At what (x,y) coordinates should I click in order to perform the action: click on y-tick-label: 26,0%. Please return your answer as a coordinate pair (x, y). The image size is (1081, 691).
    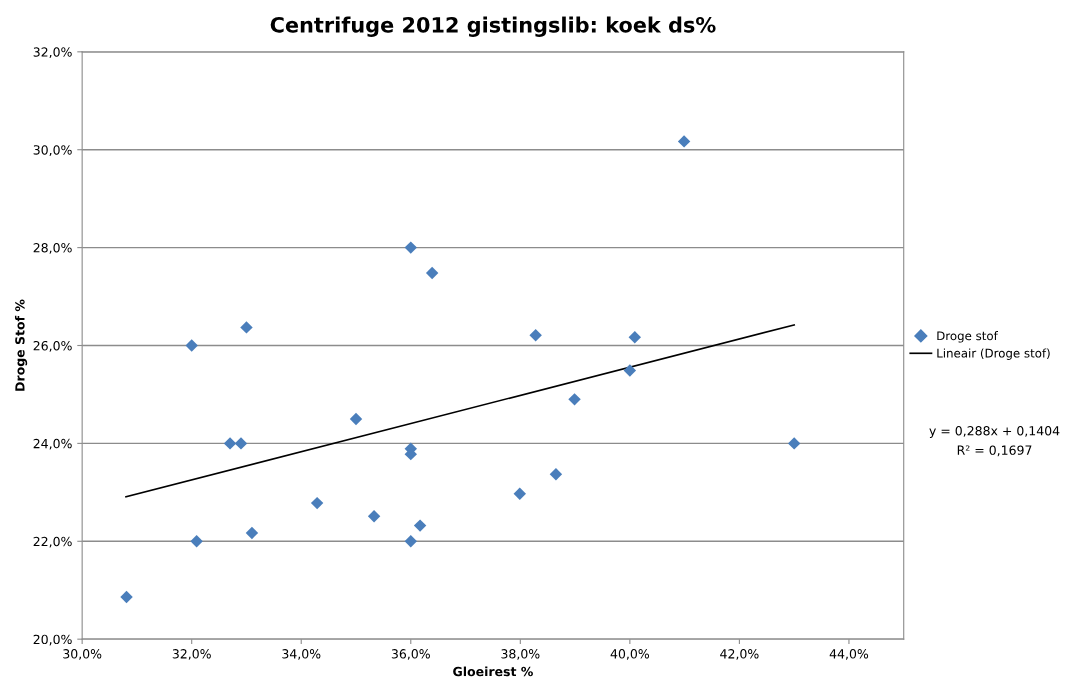
    Looking at the image, I should click on (52, 346).